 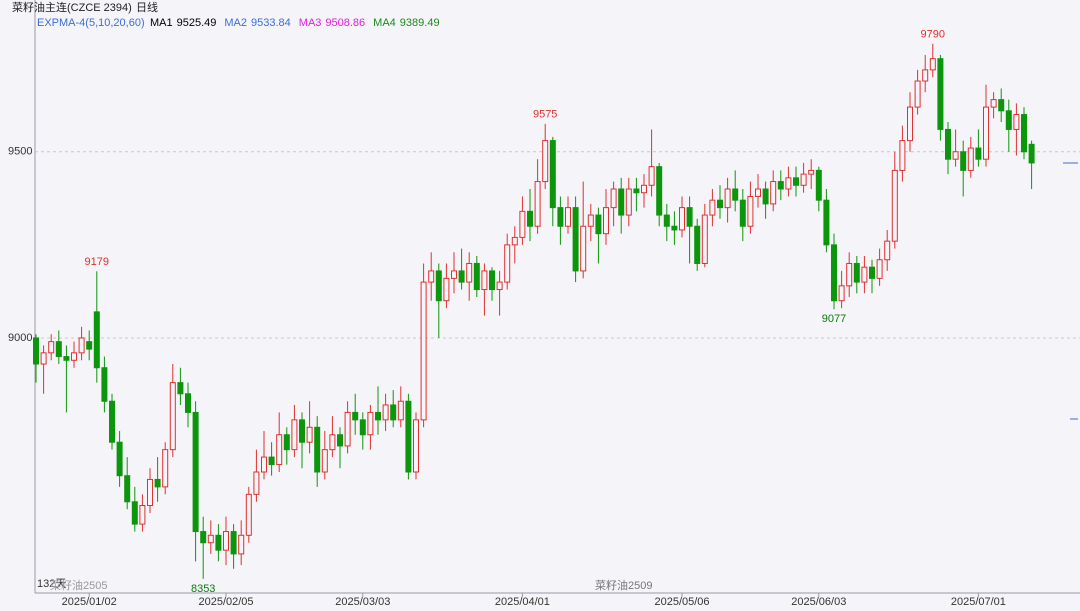 I want to click on indicator-name: MA1, so click(x=161, y=23).